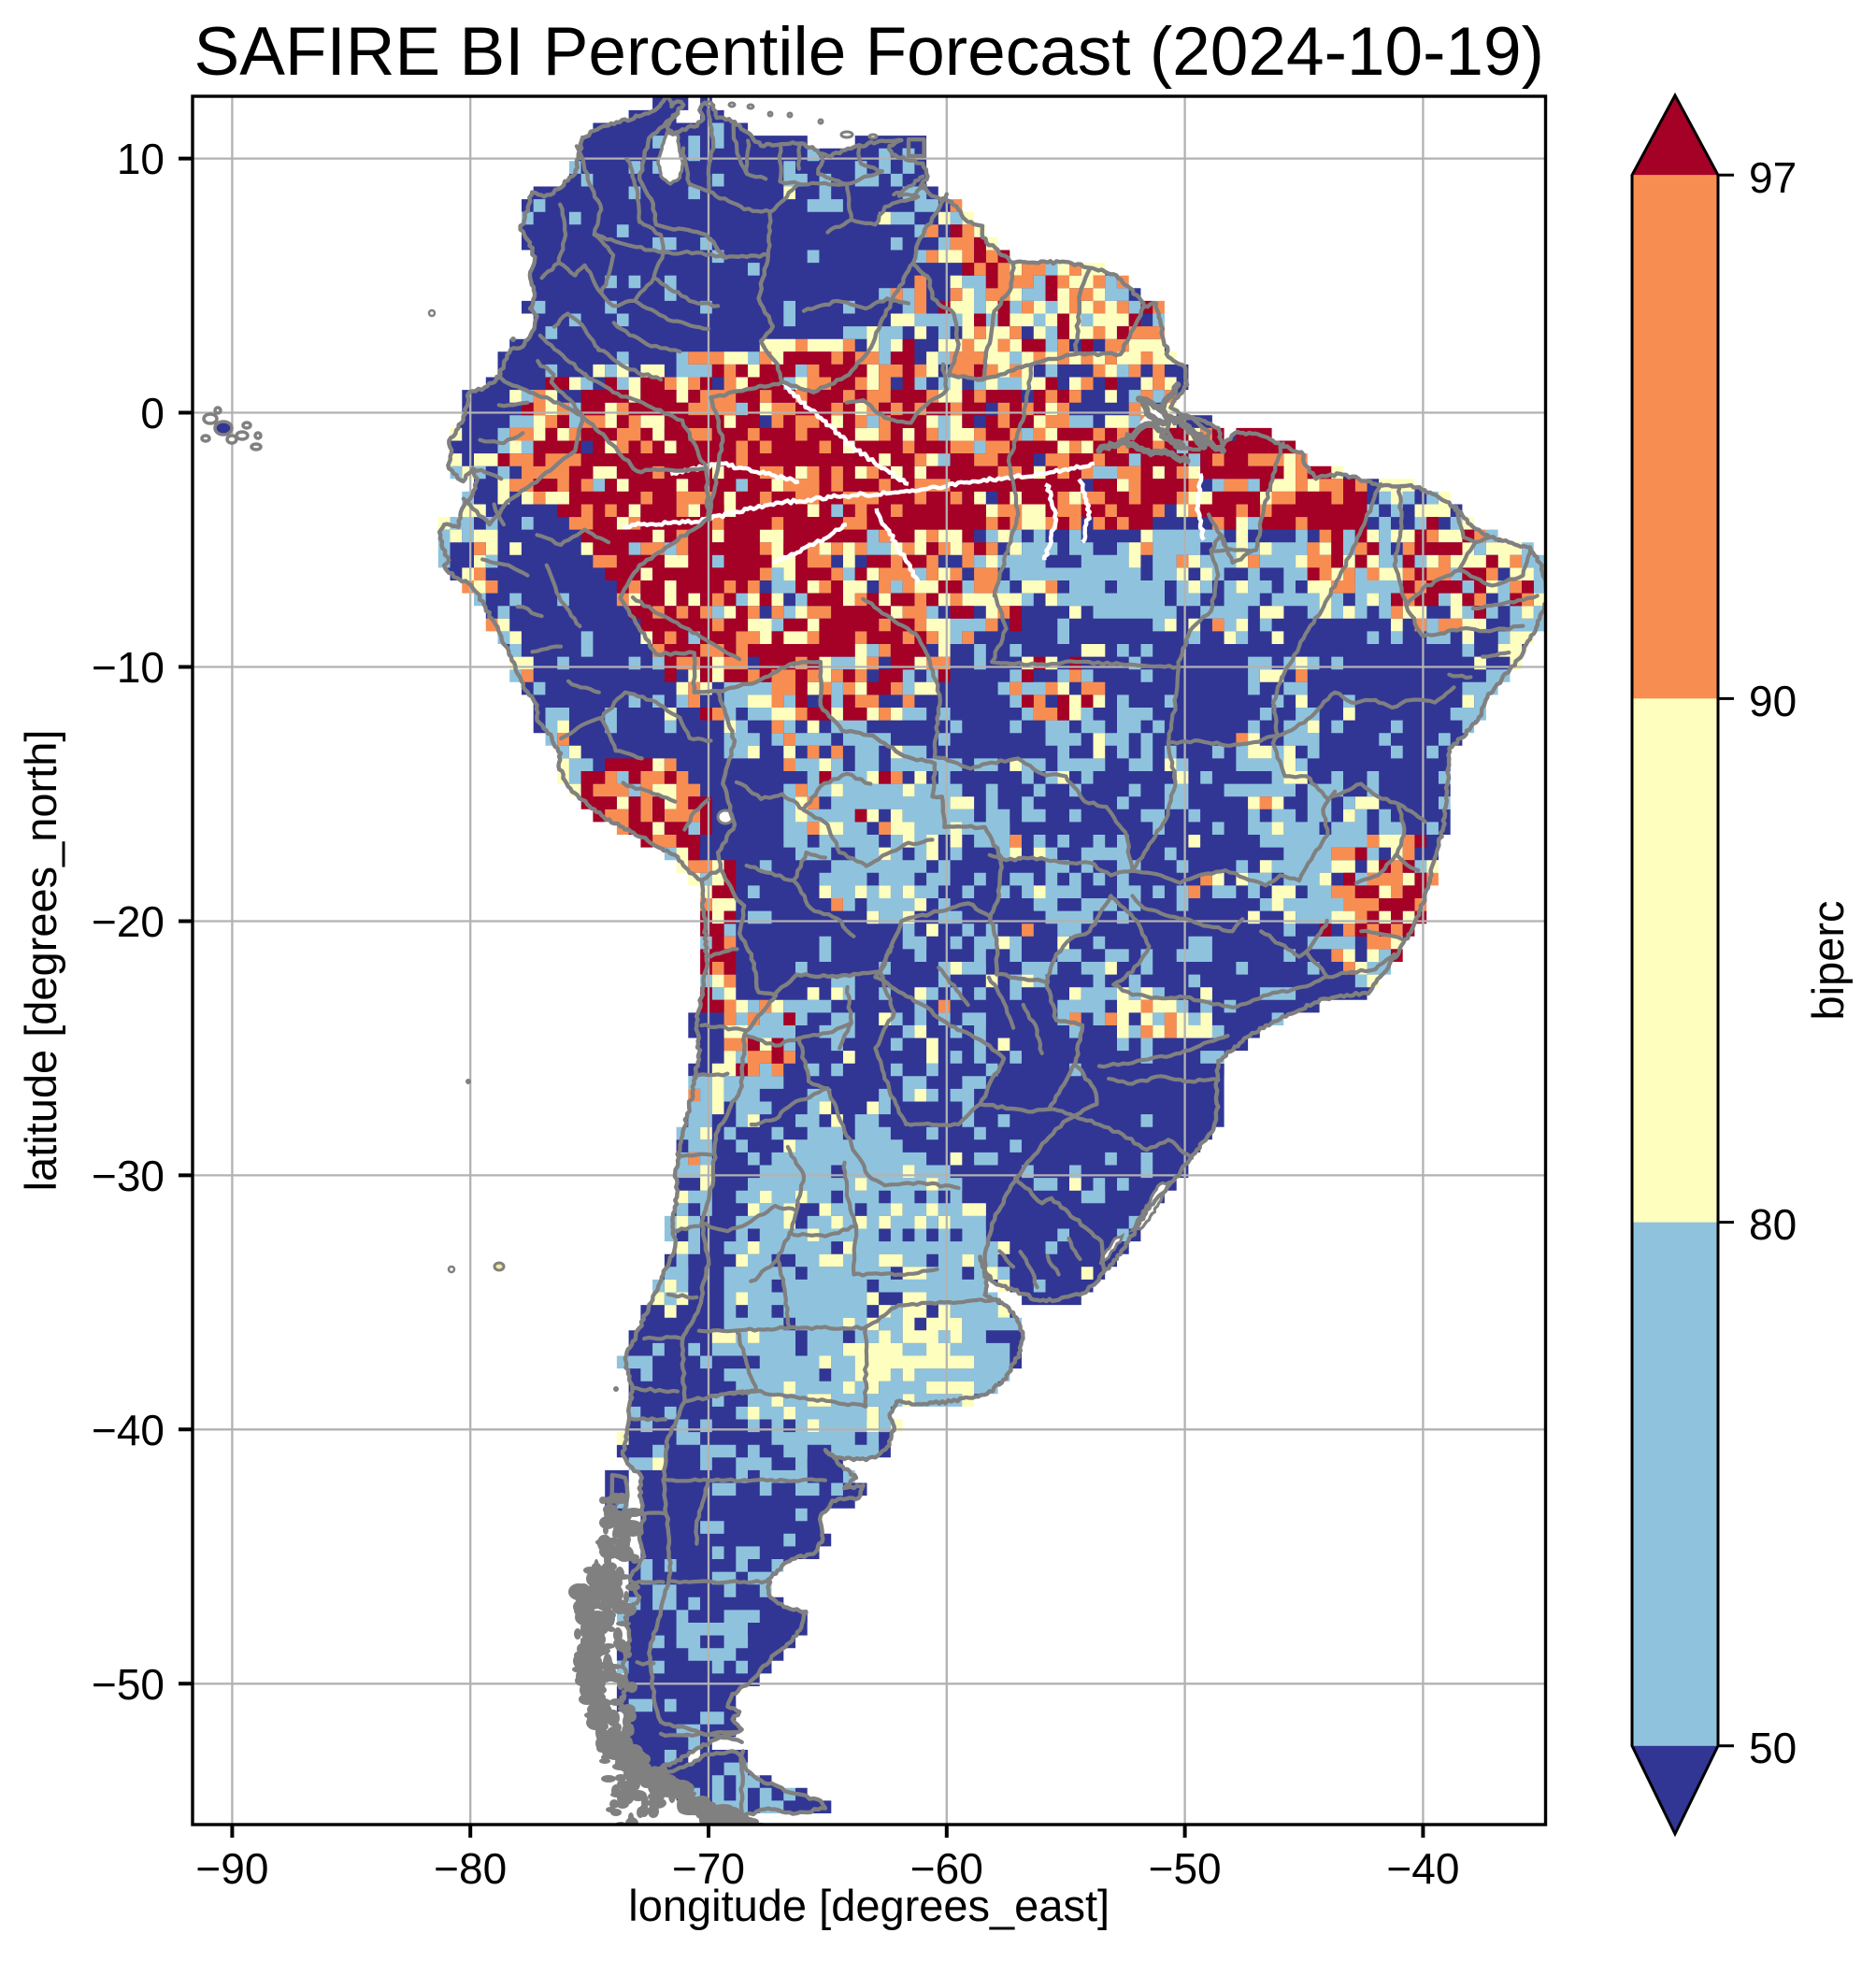 The height and width of the screenshot is (1976, 1876). I want to click on svg-text: −90, so click(231, 1868).